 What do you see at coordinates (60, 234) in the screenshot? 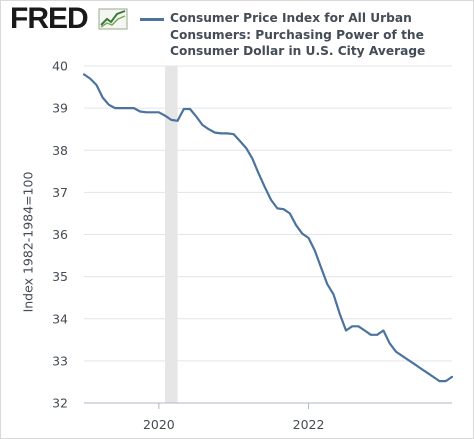
I see `y-tick-label: 36` at bounding box center [60, 234].